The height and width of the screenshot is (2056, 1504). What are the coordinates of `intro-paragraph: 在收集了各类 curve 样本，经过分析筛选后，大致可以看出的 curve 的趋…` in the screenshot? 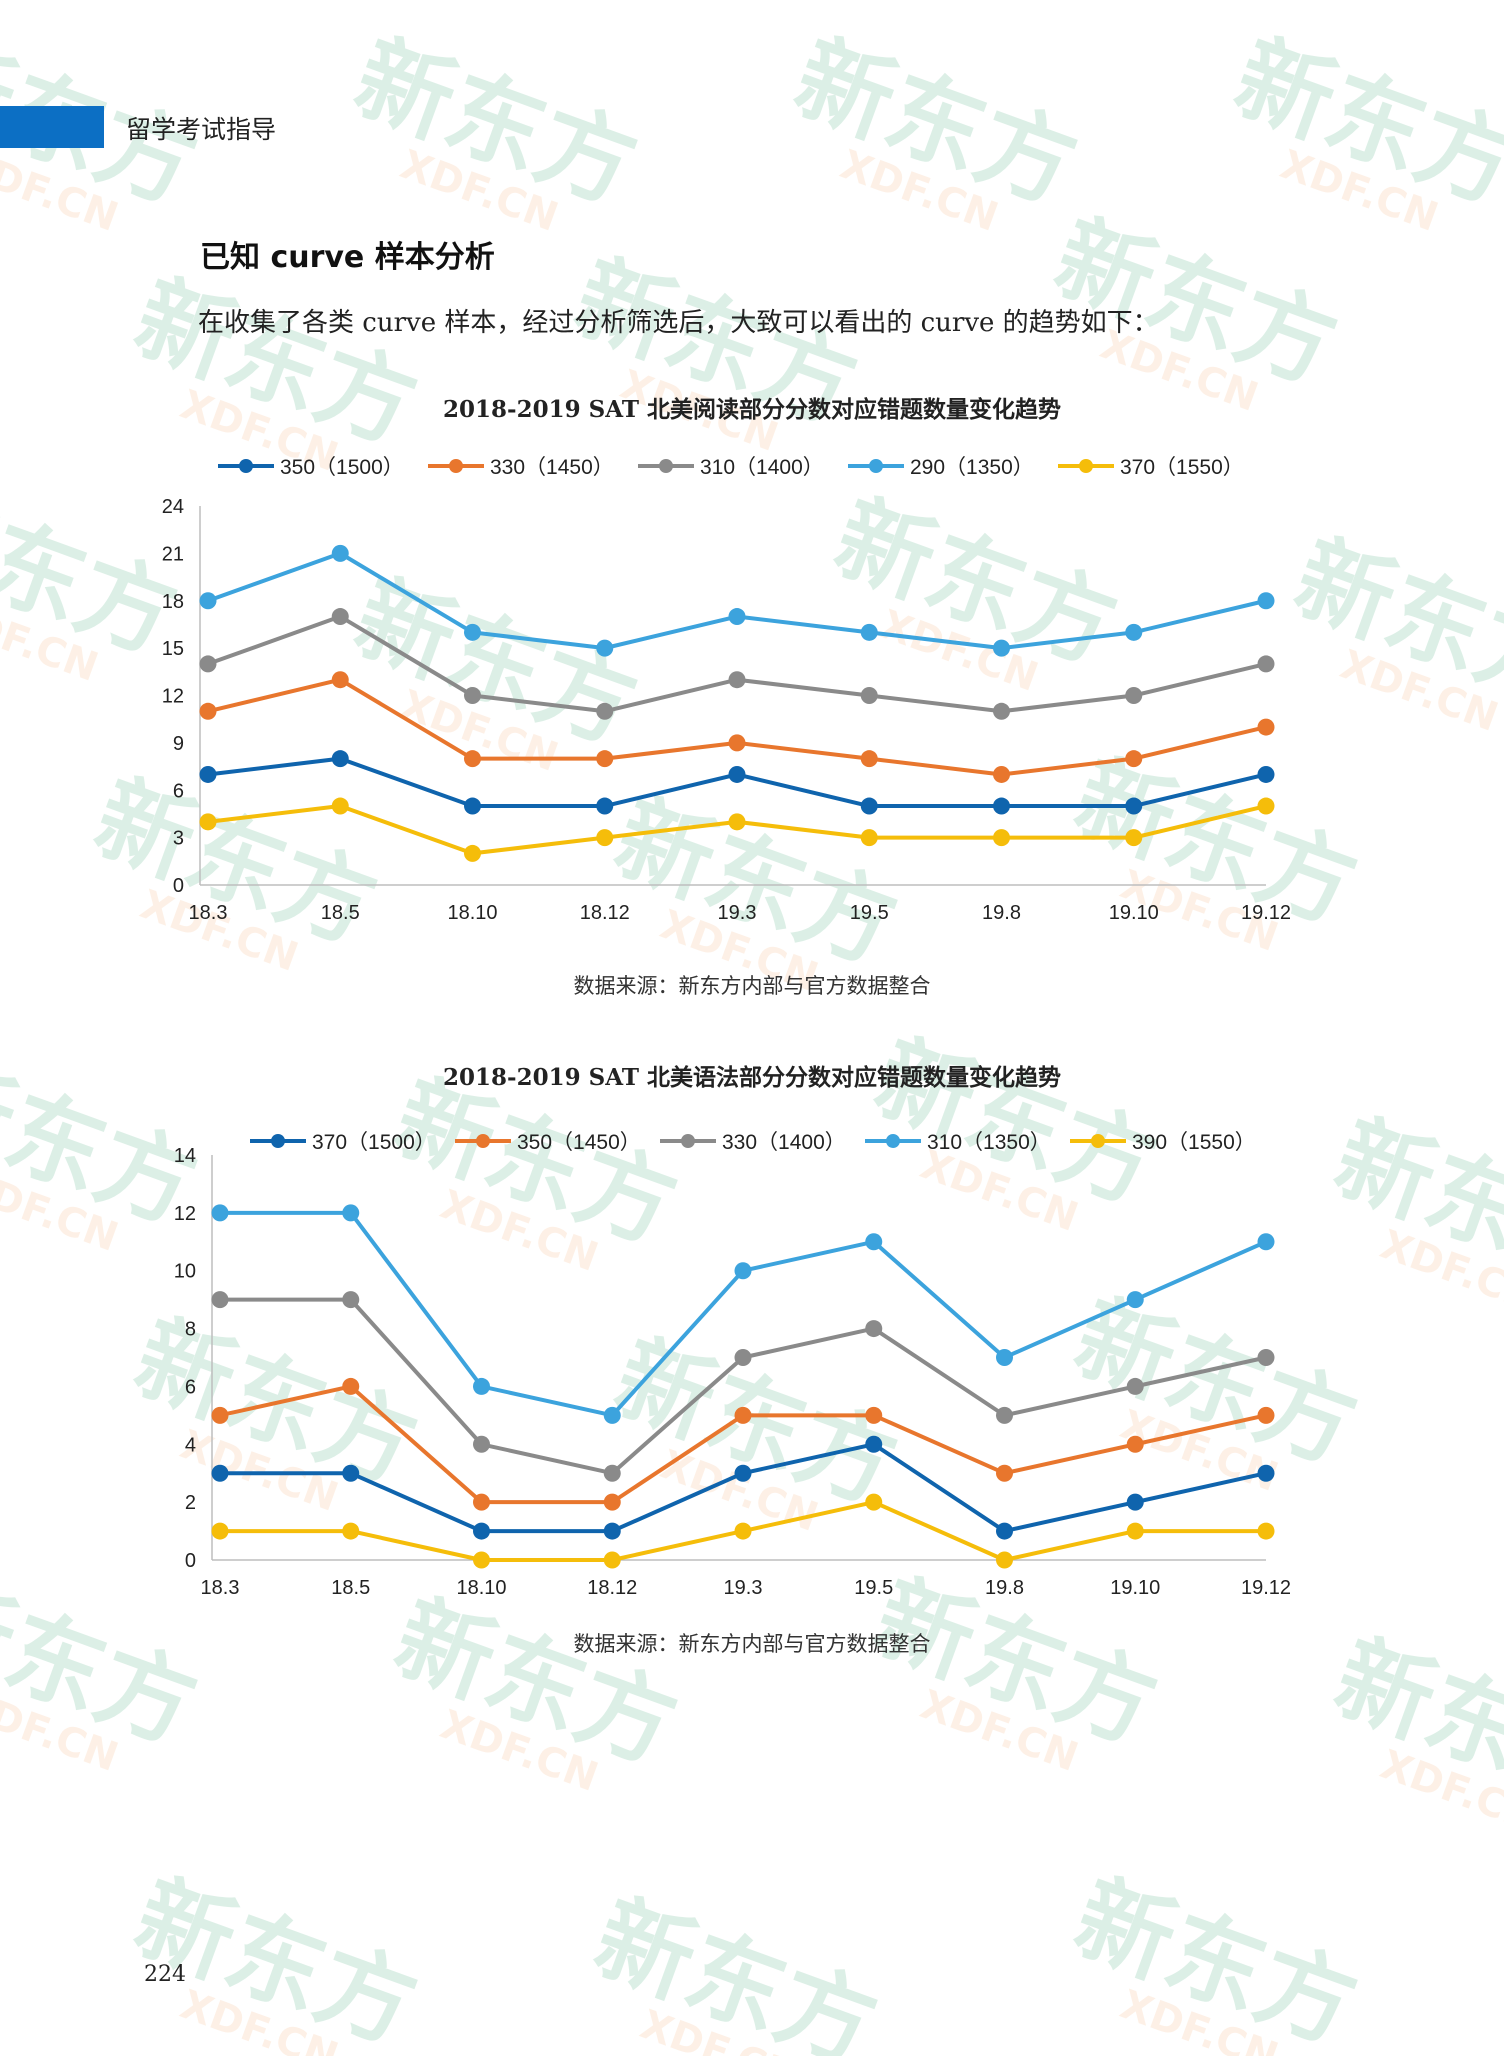 It's located at (678, 323).